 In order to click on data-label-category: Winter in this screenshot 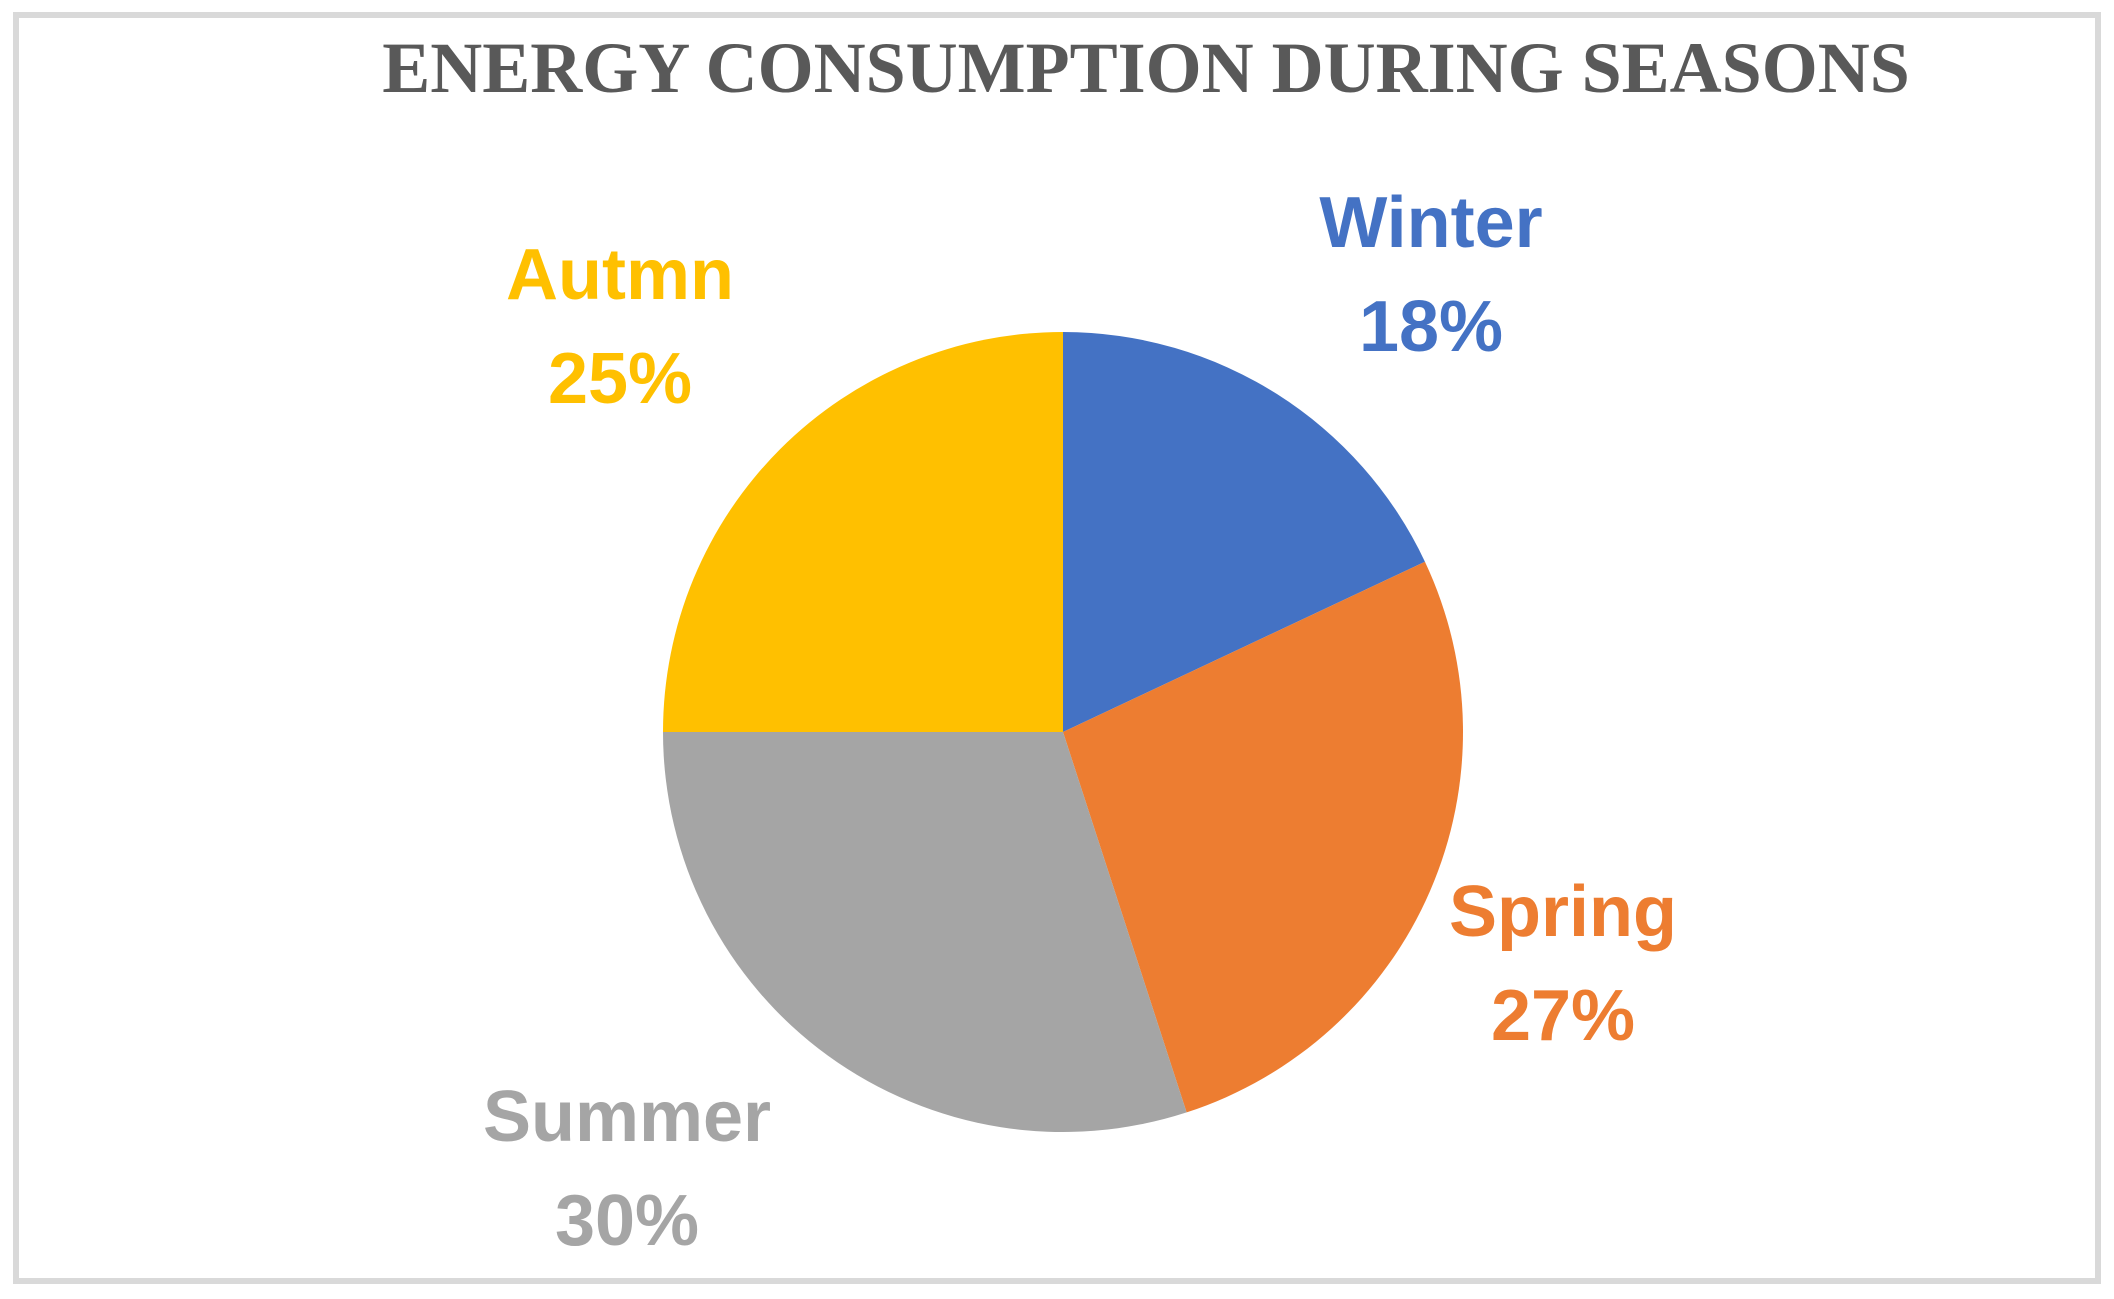, I will do `click(1431, 223)`.